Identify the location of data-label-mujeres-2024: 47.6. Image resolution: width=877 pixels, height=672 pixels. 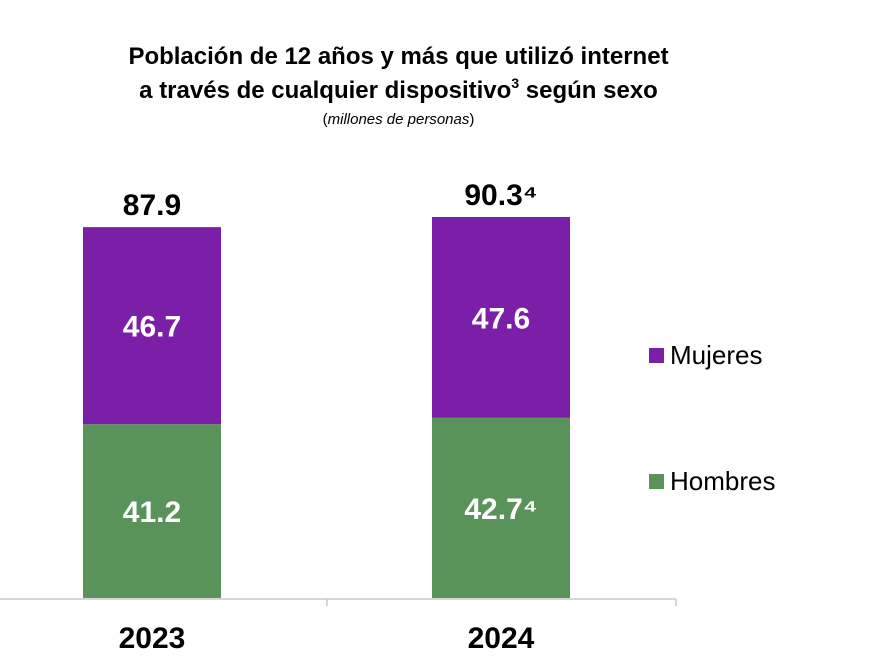
(501, 318).